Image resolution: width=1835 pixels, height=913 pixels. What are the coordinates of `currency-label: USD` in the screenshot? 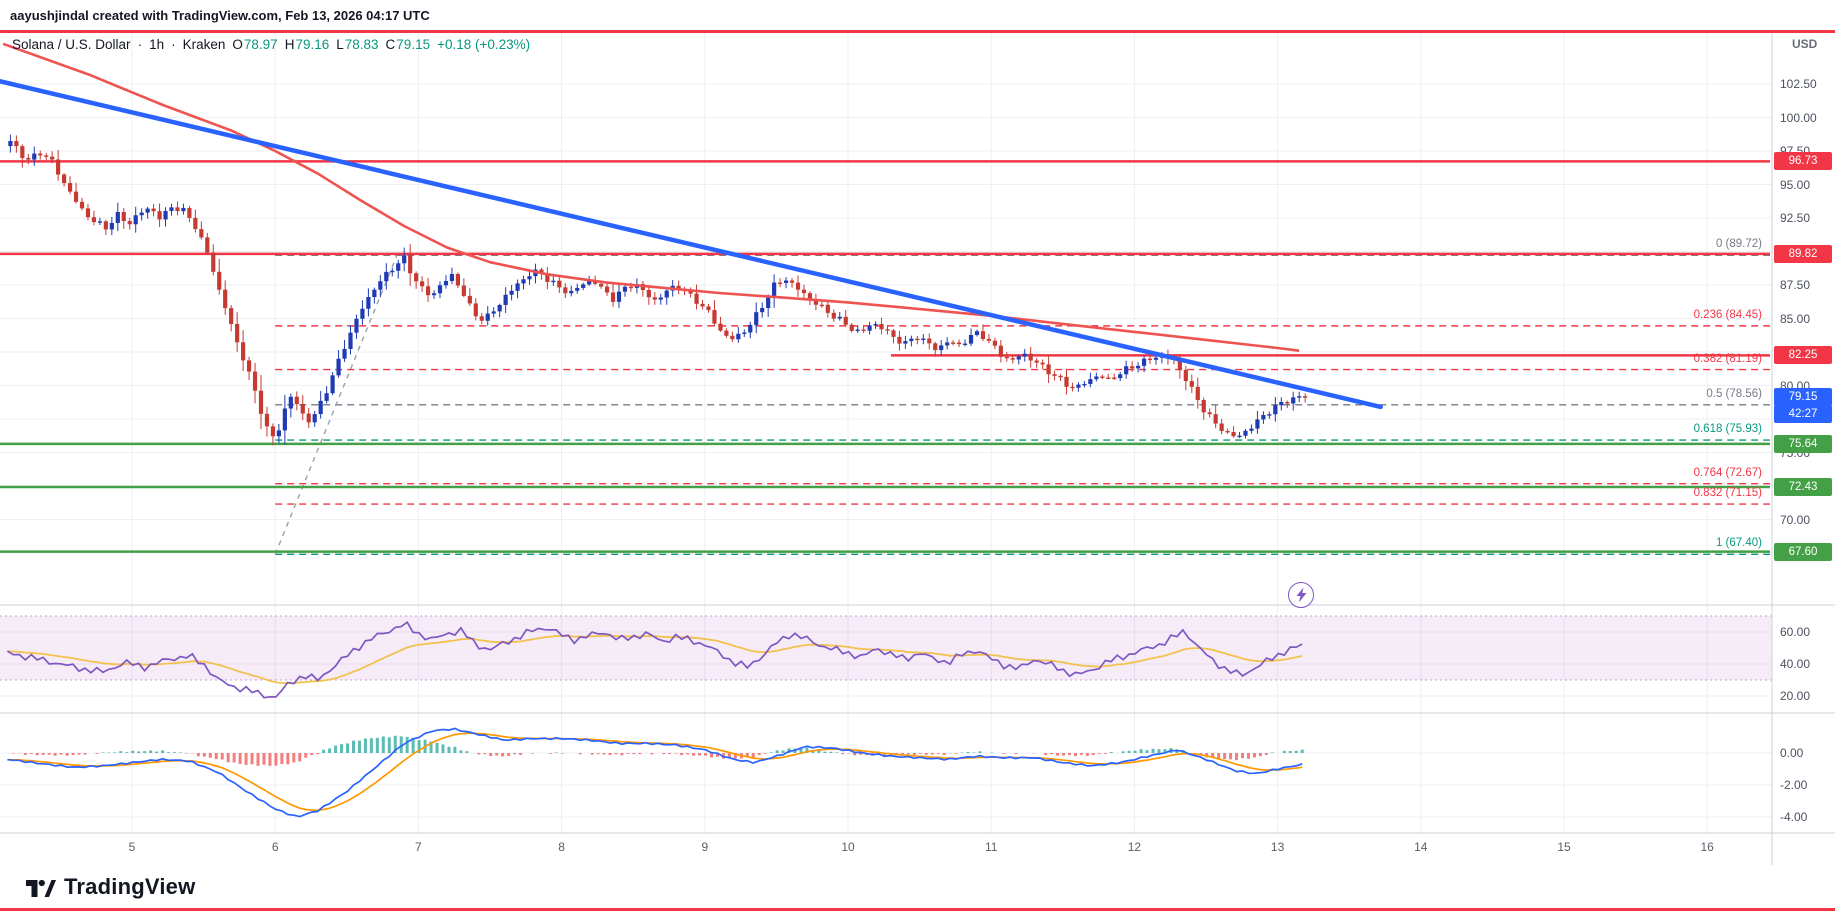 It's located at (1805, 44).